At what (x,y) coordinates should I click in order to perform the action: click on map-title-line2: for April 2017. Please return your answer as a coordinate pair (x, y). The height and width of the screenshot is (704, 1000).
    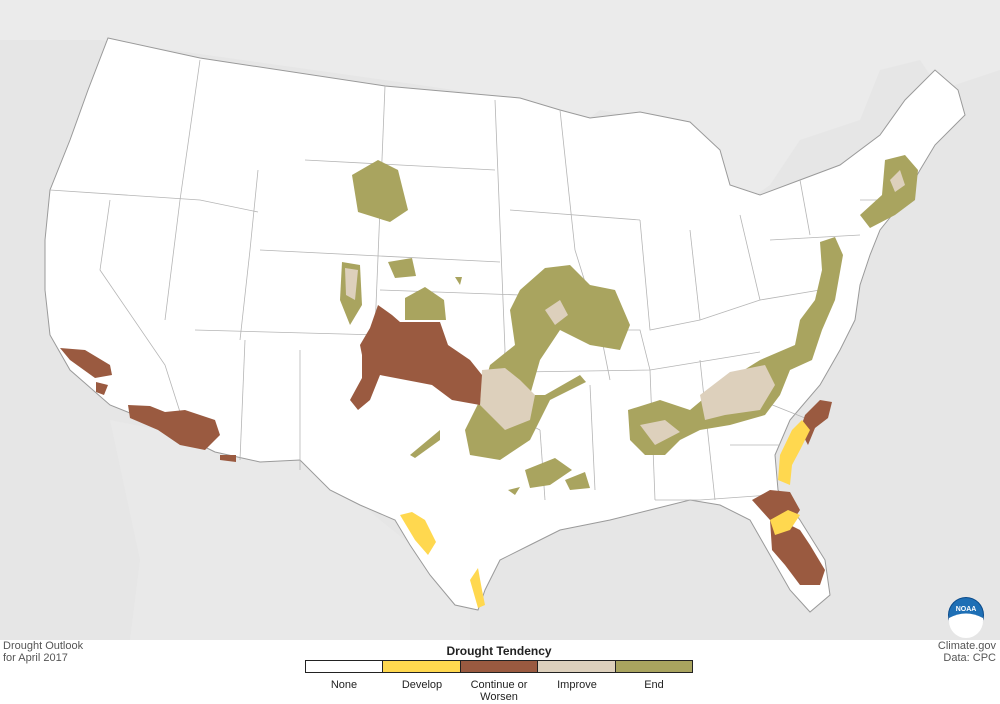
    Looking at the image, I should click on (35, 658).